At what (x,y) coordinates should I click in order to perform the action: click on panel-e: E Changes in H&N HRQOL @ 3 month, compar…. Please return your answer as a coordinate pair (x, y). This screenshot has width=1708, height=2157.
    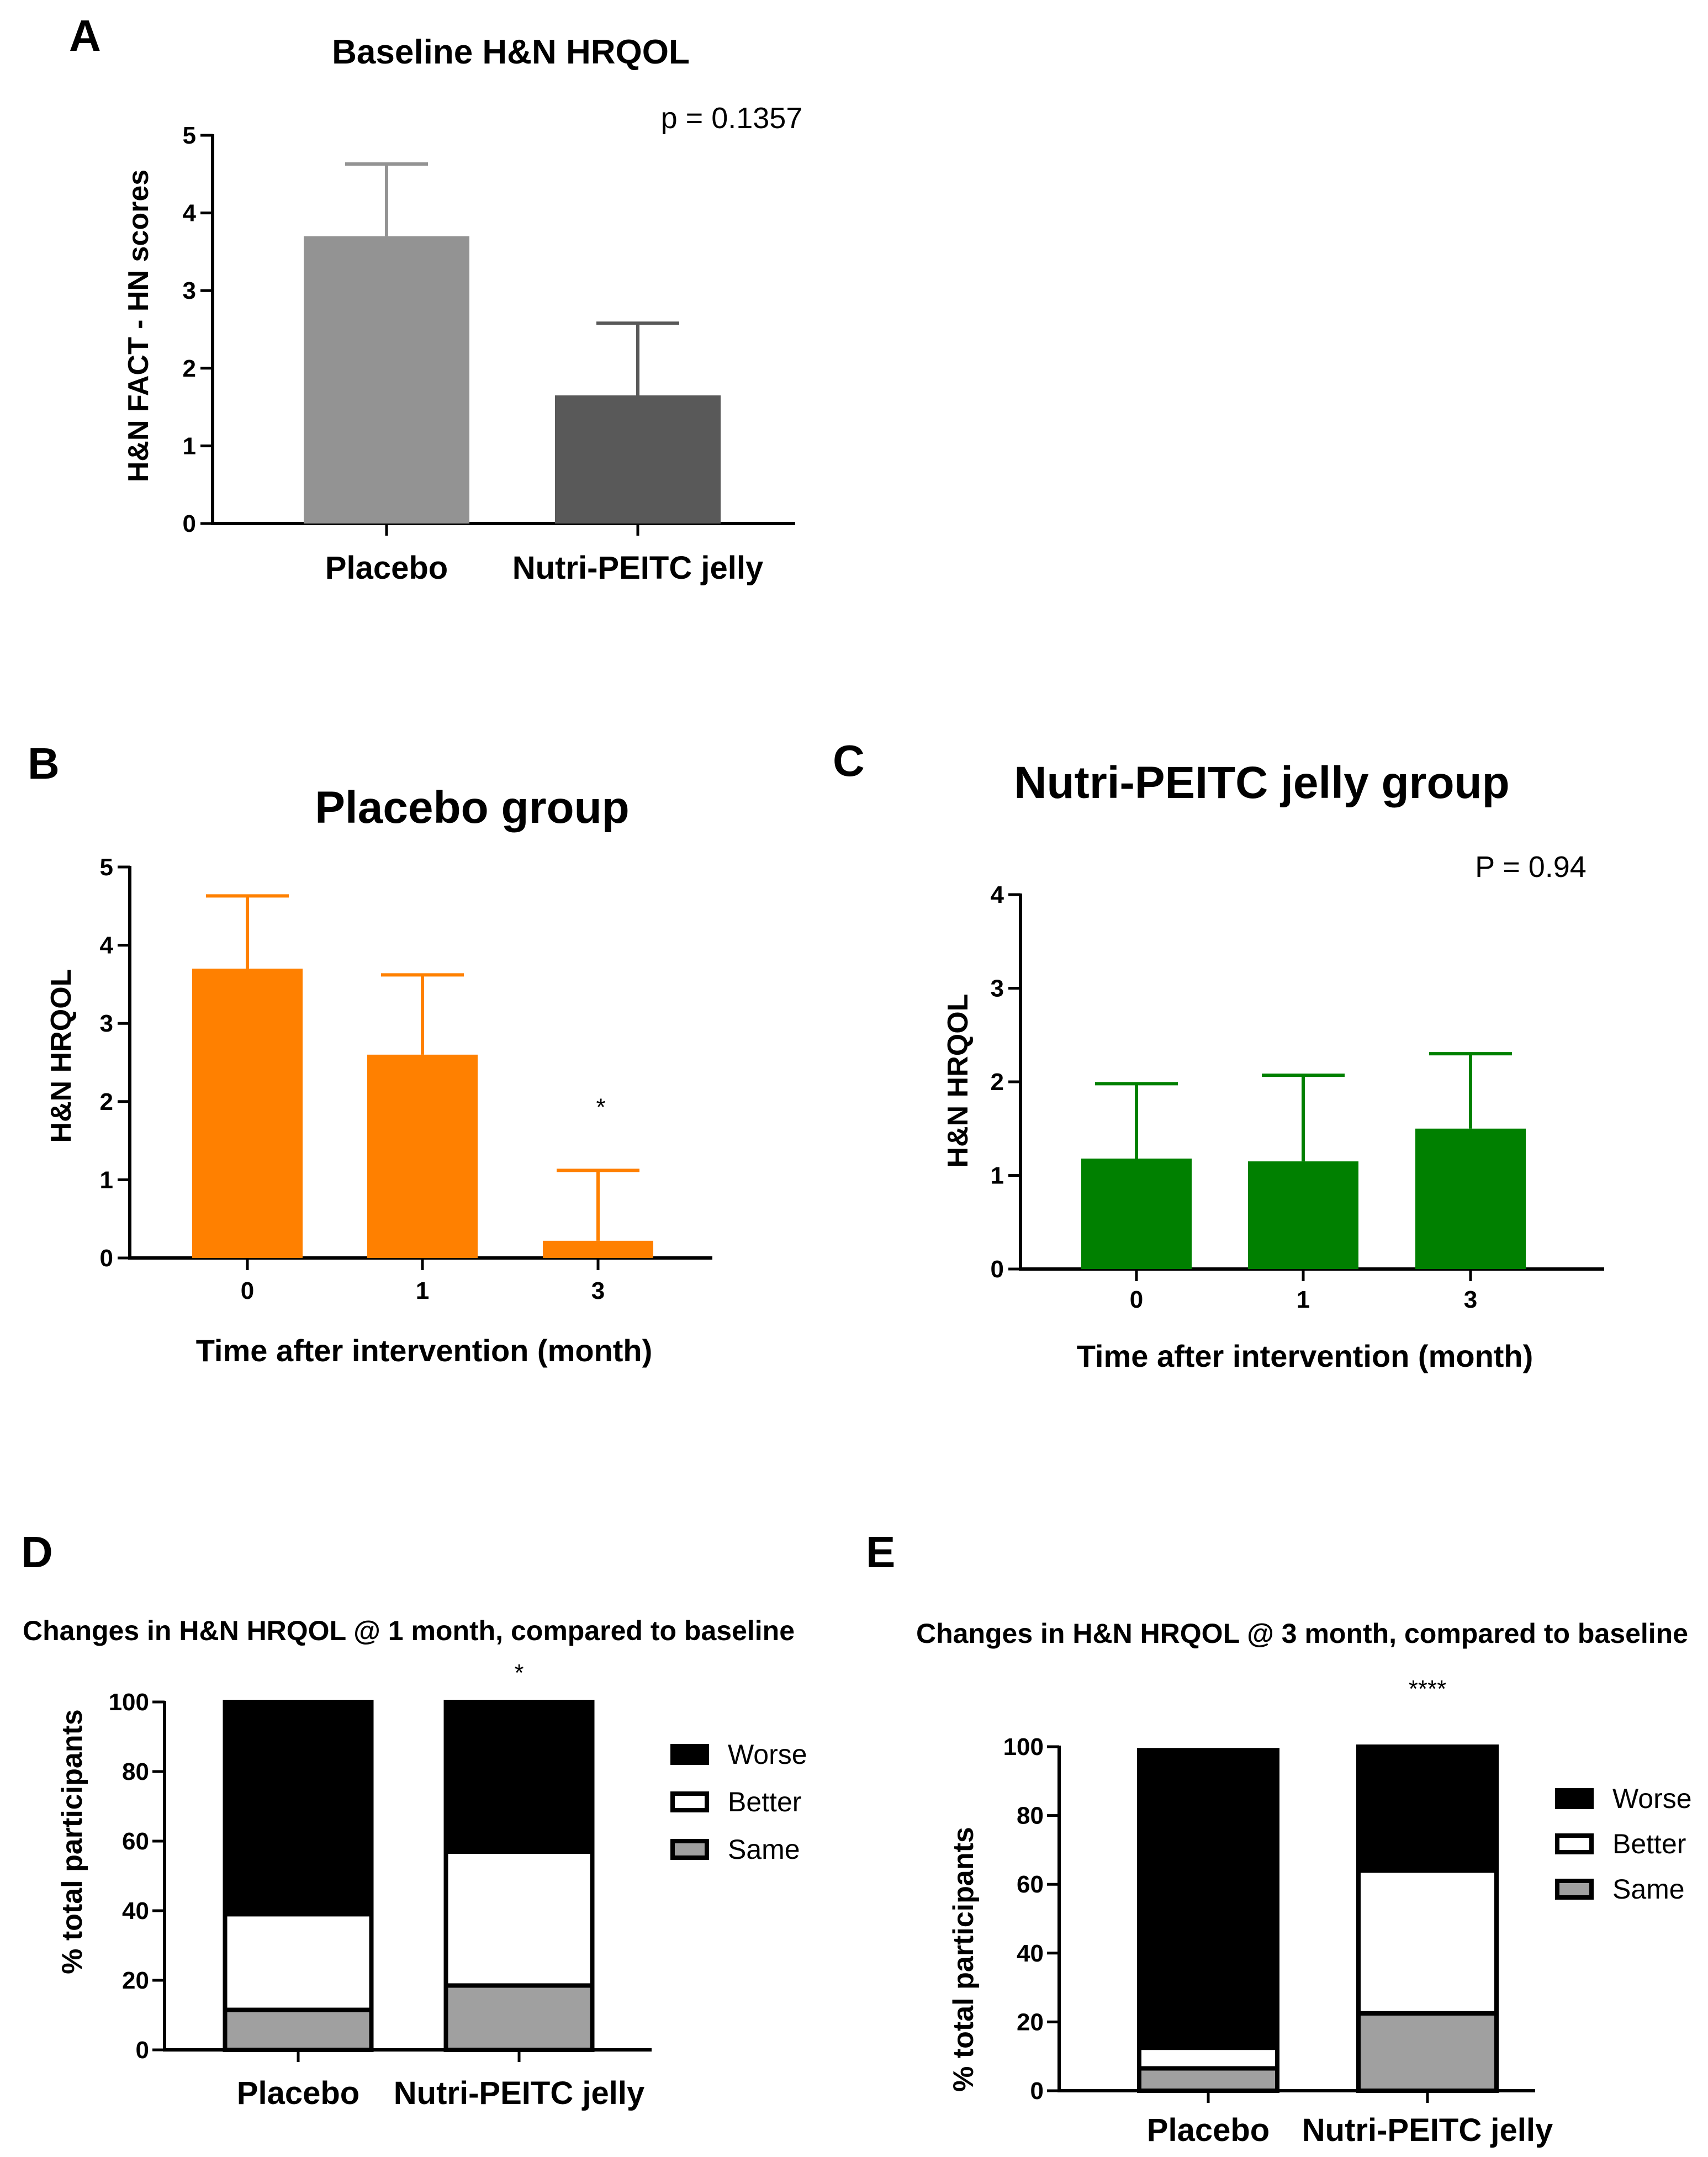
    Looking at the image, I should click on (1279, 1838).